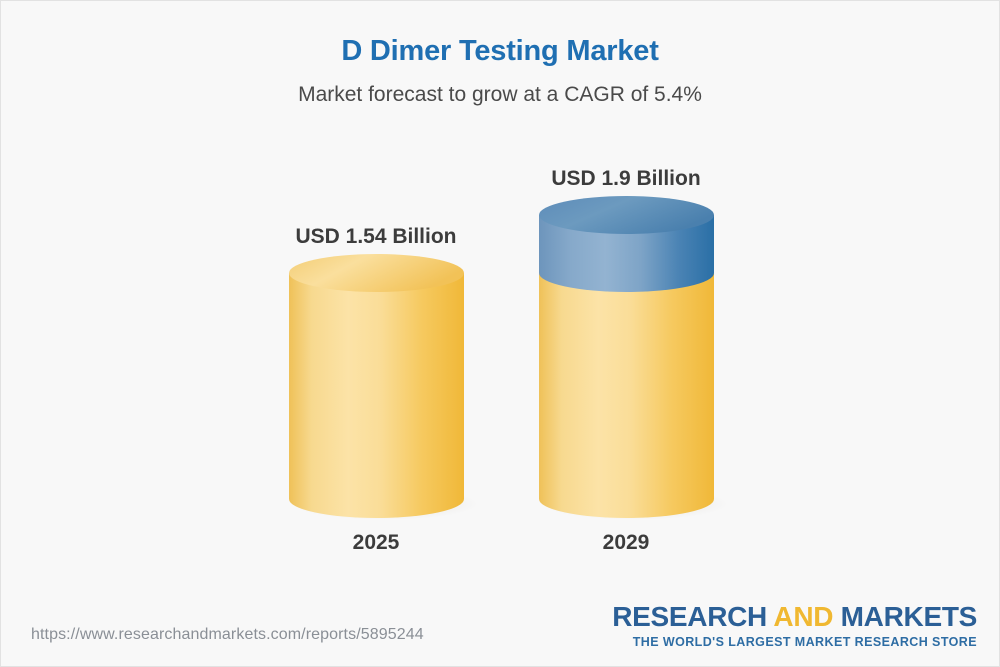  Describe the element at coordinates (626, 178) in the screenshot. I see `bar-value-label-2029: USD 1.9 Billion` at that location.